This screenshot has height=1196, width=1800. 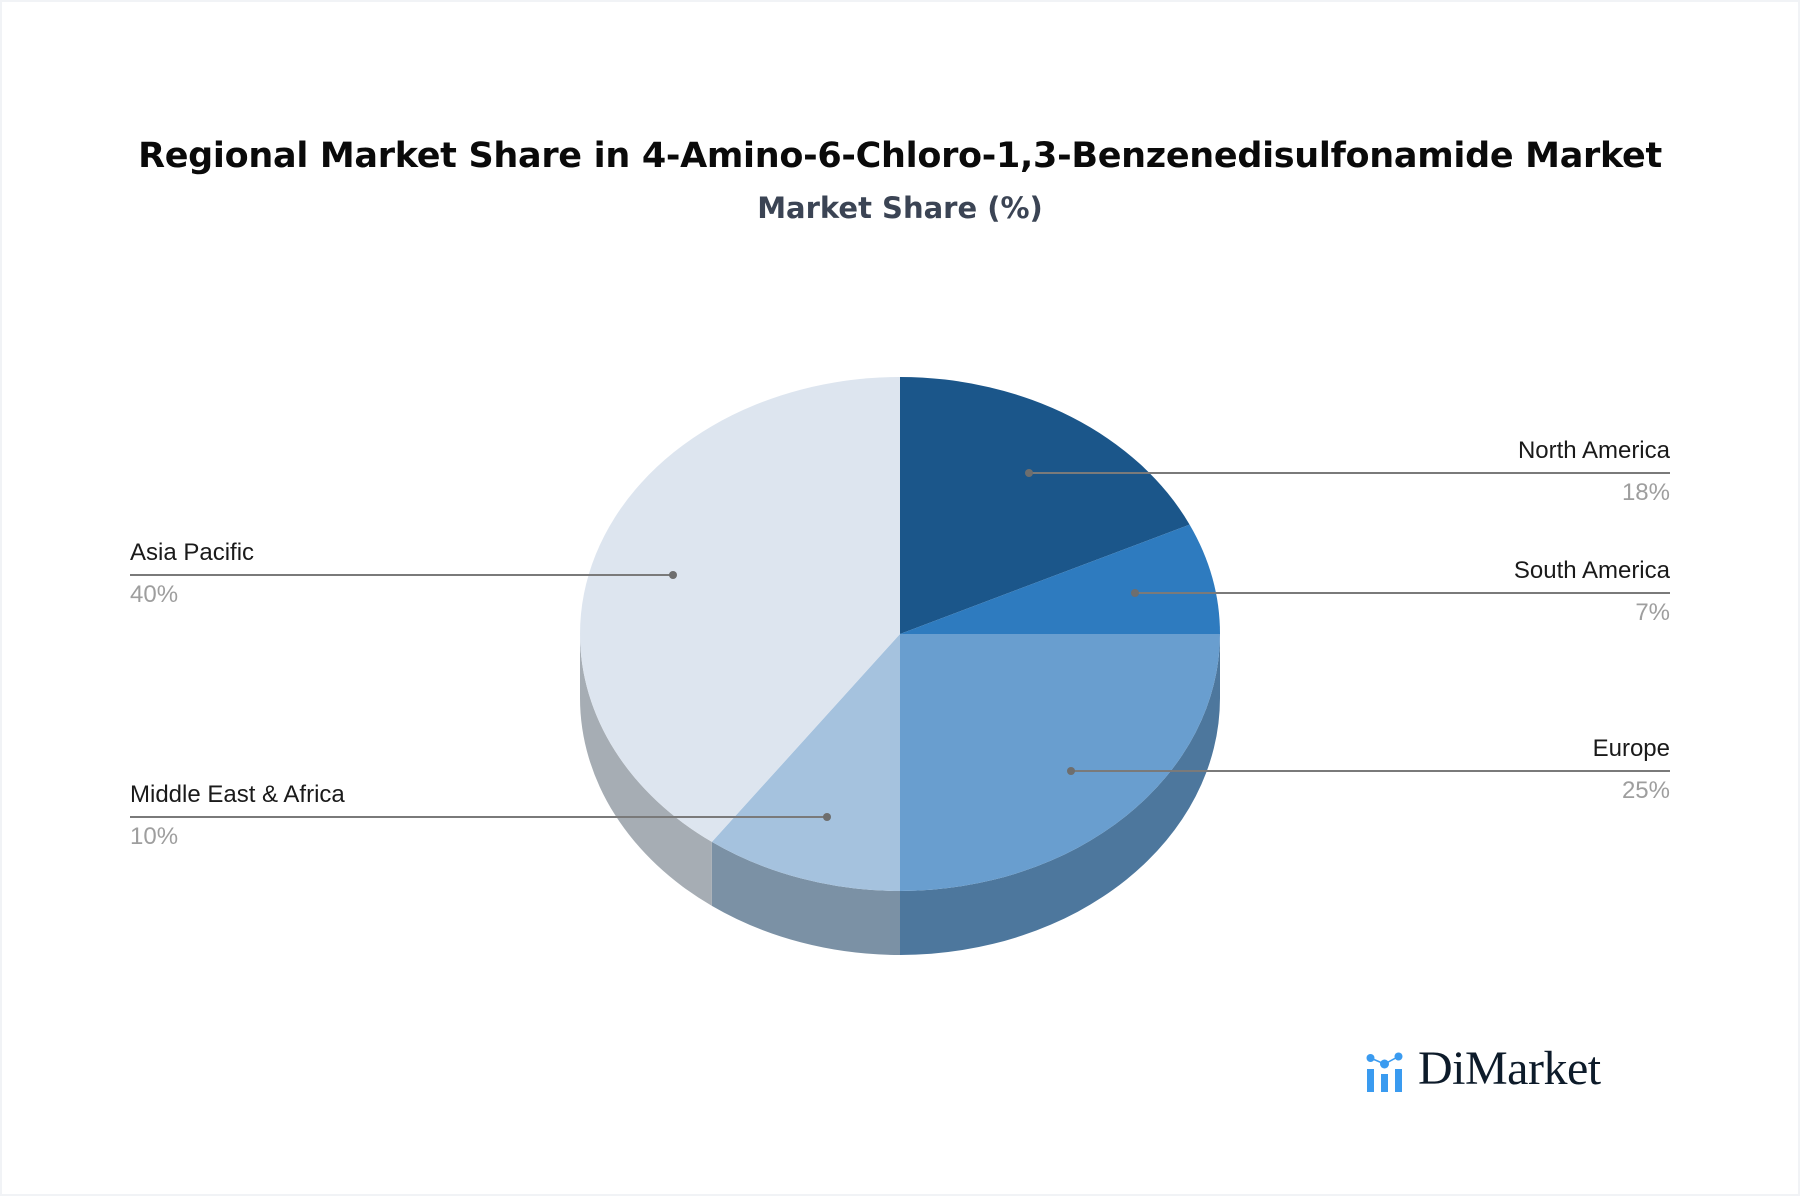 I want to click on dimarket-logo: DiMarket, so click(x=1483, y=1068).